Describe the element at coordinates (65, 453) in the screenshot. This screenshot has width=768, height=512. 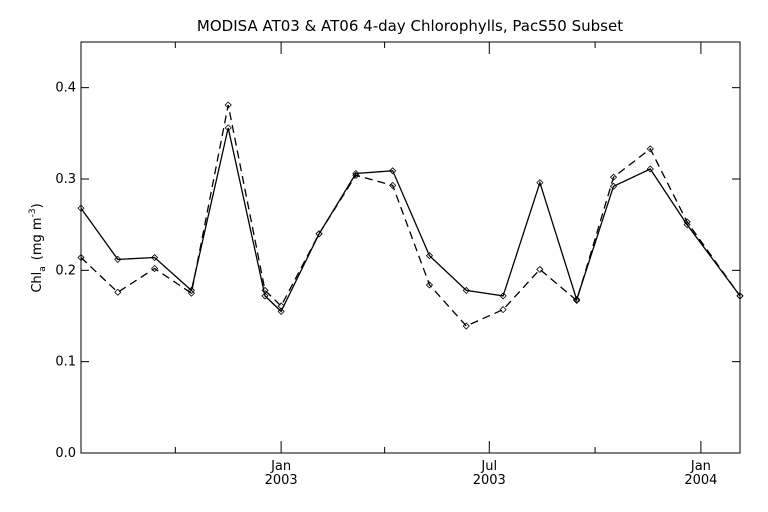
I see `y-tick-label: 0.0` at that location.